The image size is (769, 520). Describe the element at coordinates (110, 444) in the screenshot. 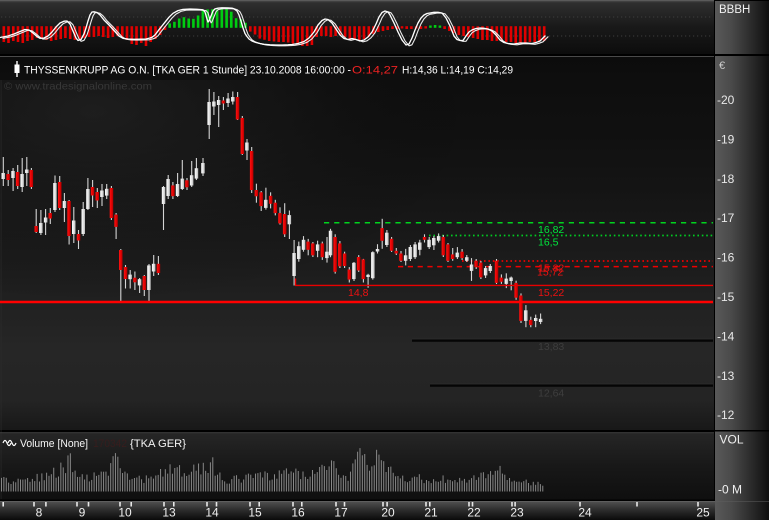

I see `svg-text: 170342` at that location.